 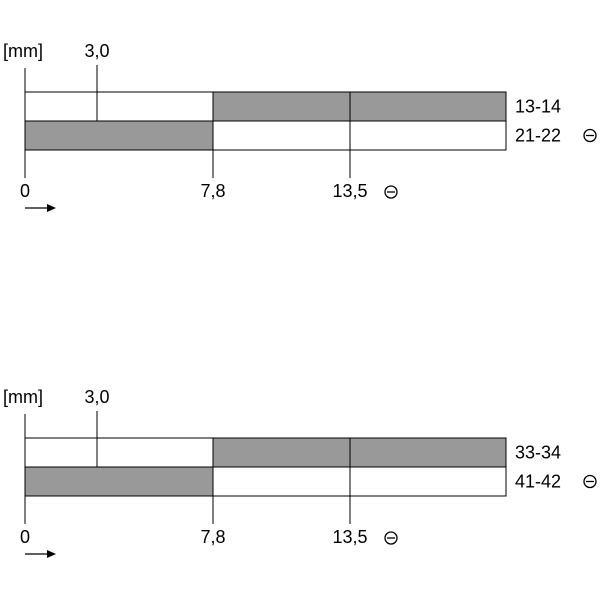 I want to click on contact-label: 33-34, so click(x=538, y=452).